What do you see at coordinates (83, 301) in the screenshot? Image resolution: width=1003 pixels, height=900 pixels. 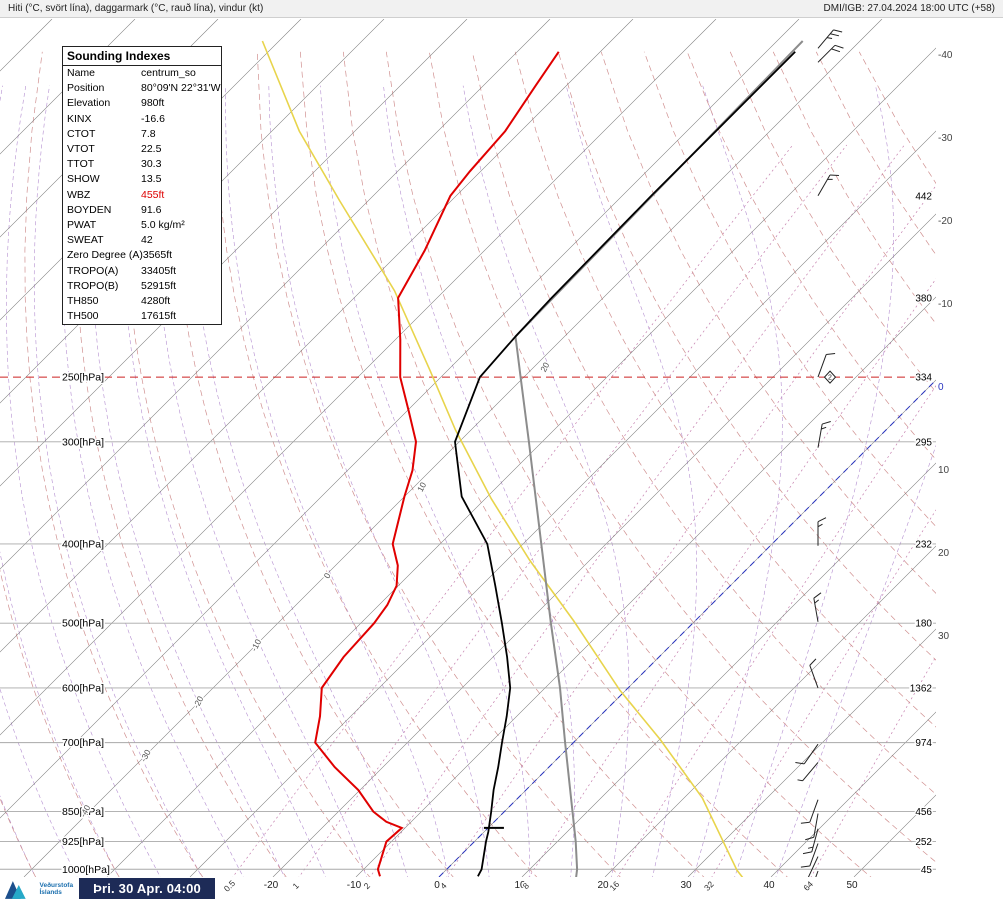 I see `index-label: TH850` at bounding box center [83, 301].